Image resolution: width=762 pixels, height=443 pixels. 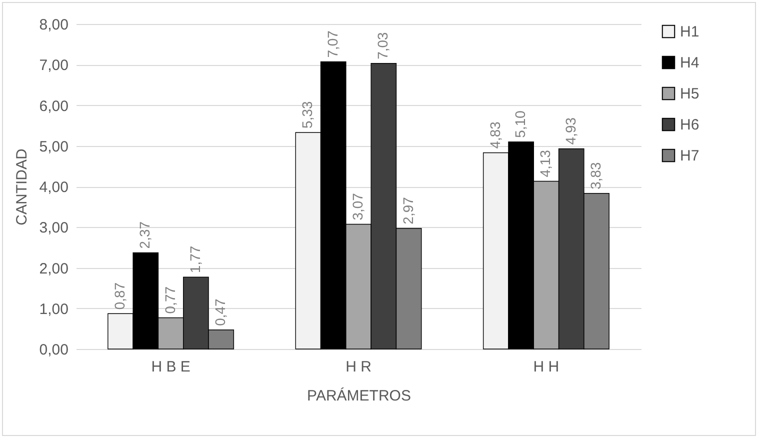 I want to click on data-label: 3,07, so click(x=358, y=206).